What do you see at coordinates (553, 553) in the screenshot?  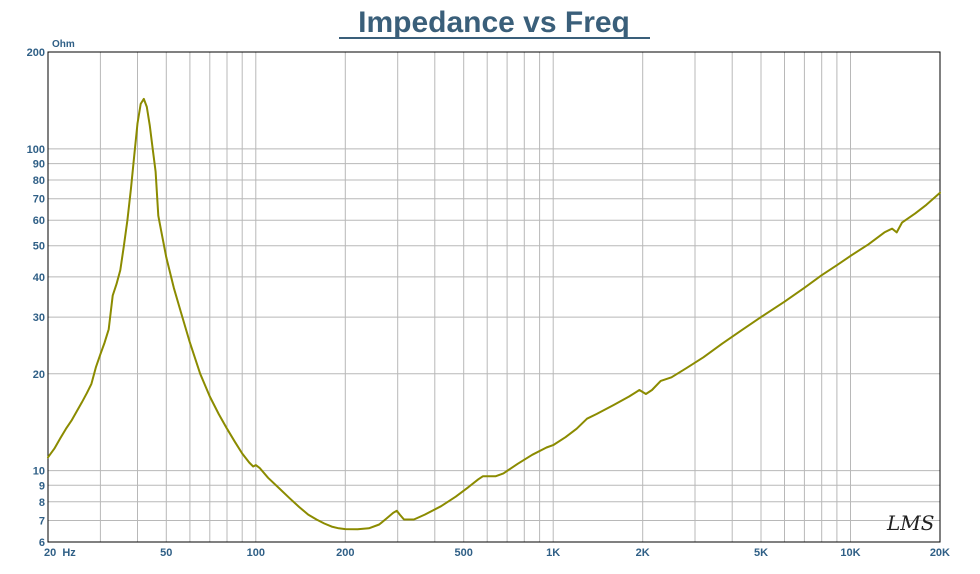 I see `x-tick-label: 1K` at bounding box center [553, 553].